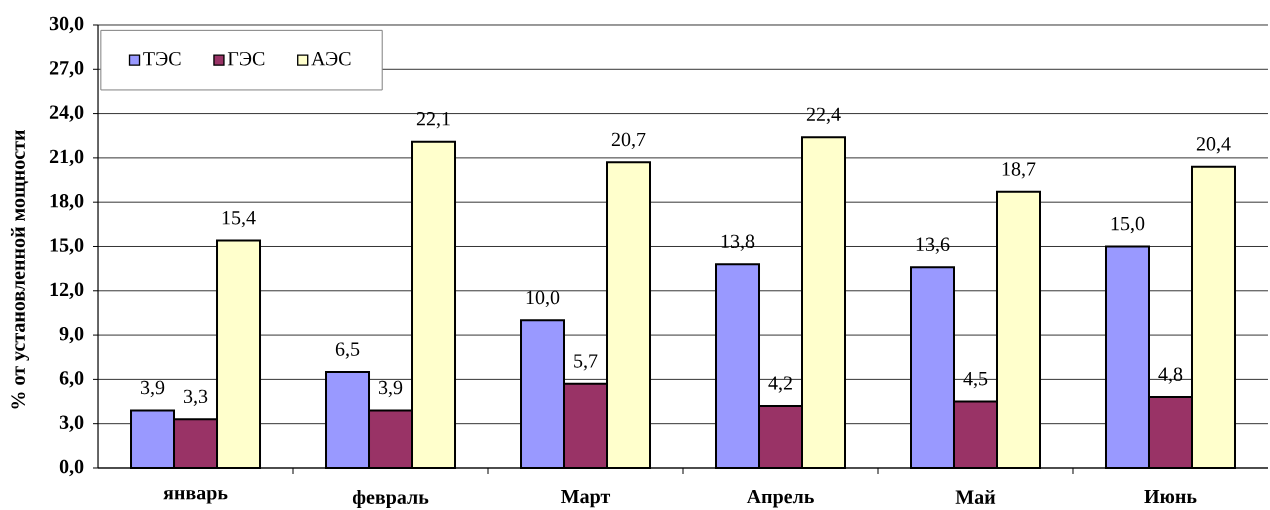  Describe the element at coordinates (543, 299) in the screenshot. I see `data-label: 10,0` at that location.